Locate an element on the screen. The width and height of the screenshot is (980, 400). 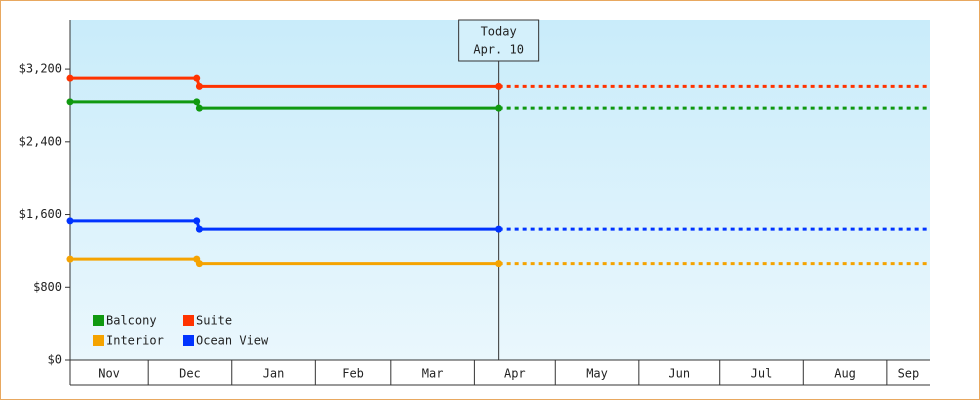
x-tick-label: Aug is located at coordinates (845, 374).